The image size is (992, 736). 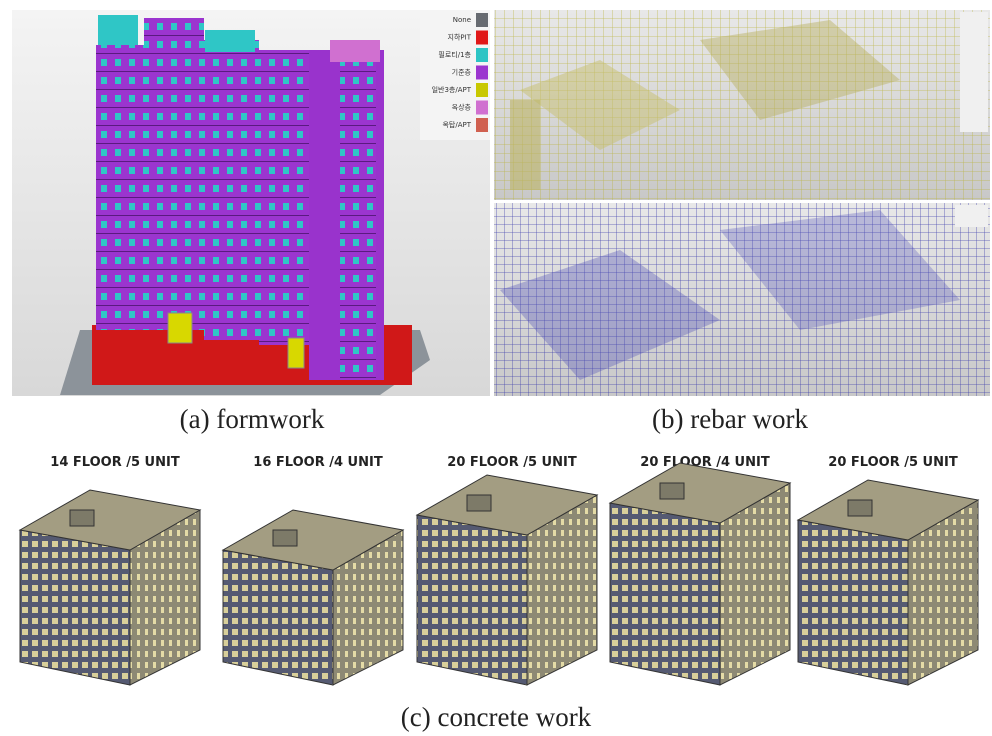 What do you see at coordinates (115, 462) in the screenshot?
I see `building-label: 14 FLOOR /5 UNIT` at bounding box center [115, 462].